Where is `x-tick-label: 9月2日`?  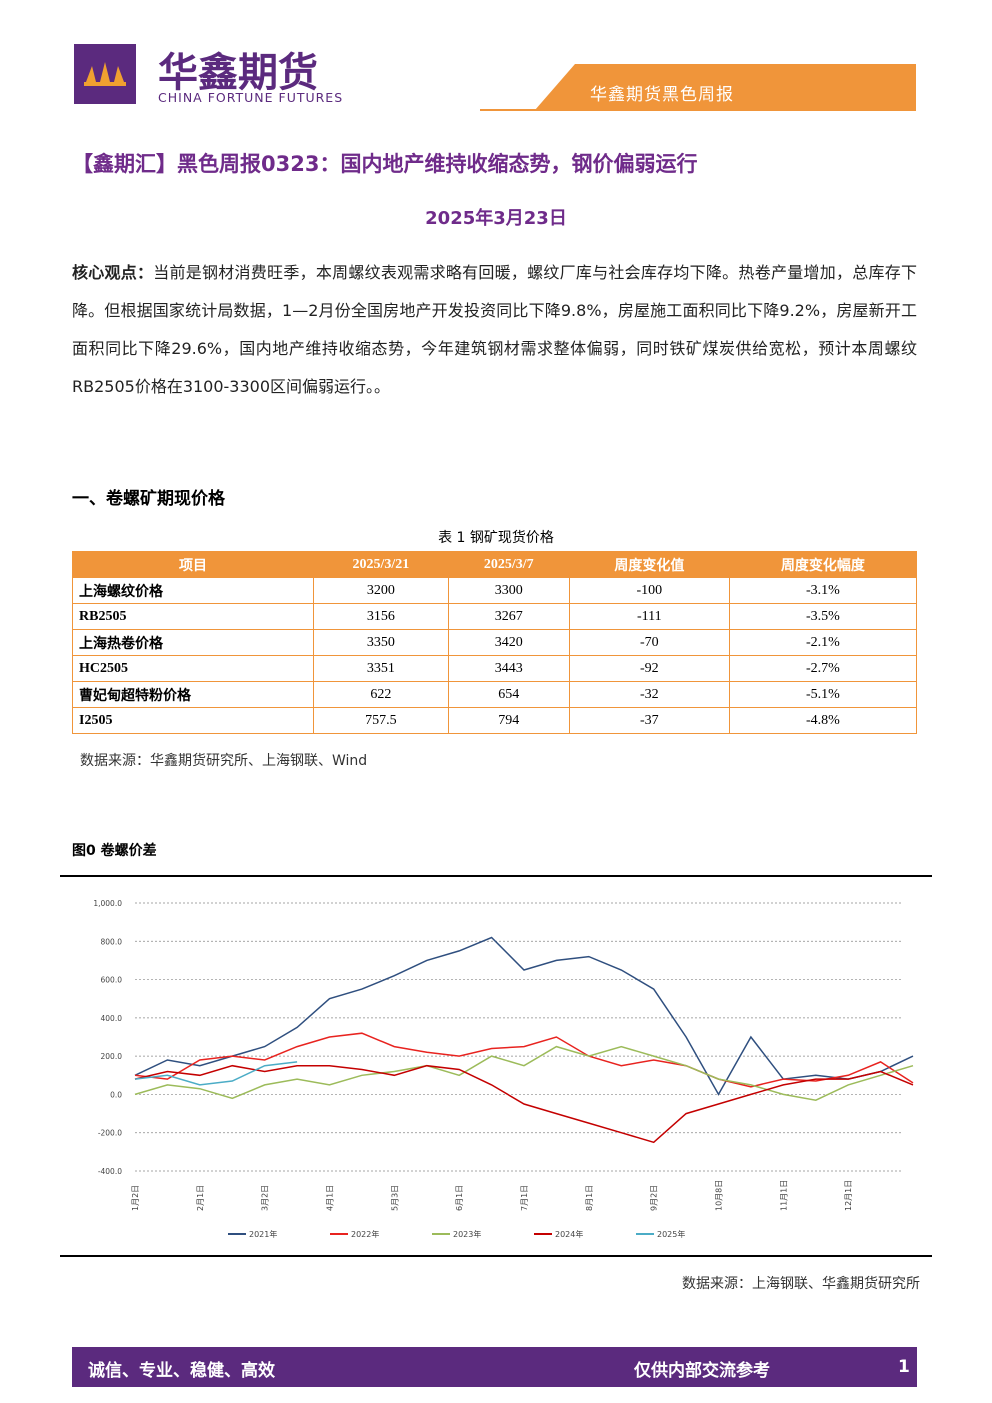
x-tick-label: 9月2日 is located at coordinates (654, 1198).